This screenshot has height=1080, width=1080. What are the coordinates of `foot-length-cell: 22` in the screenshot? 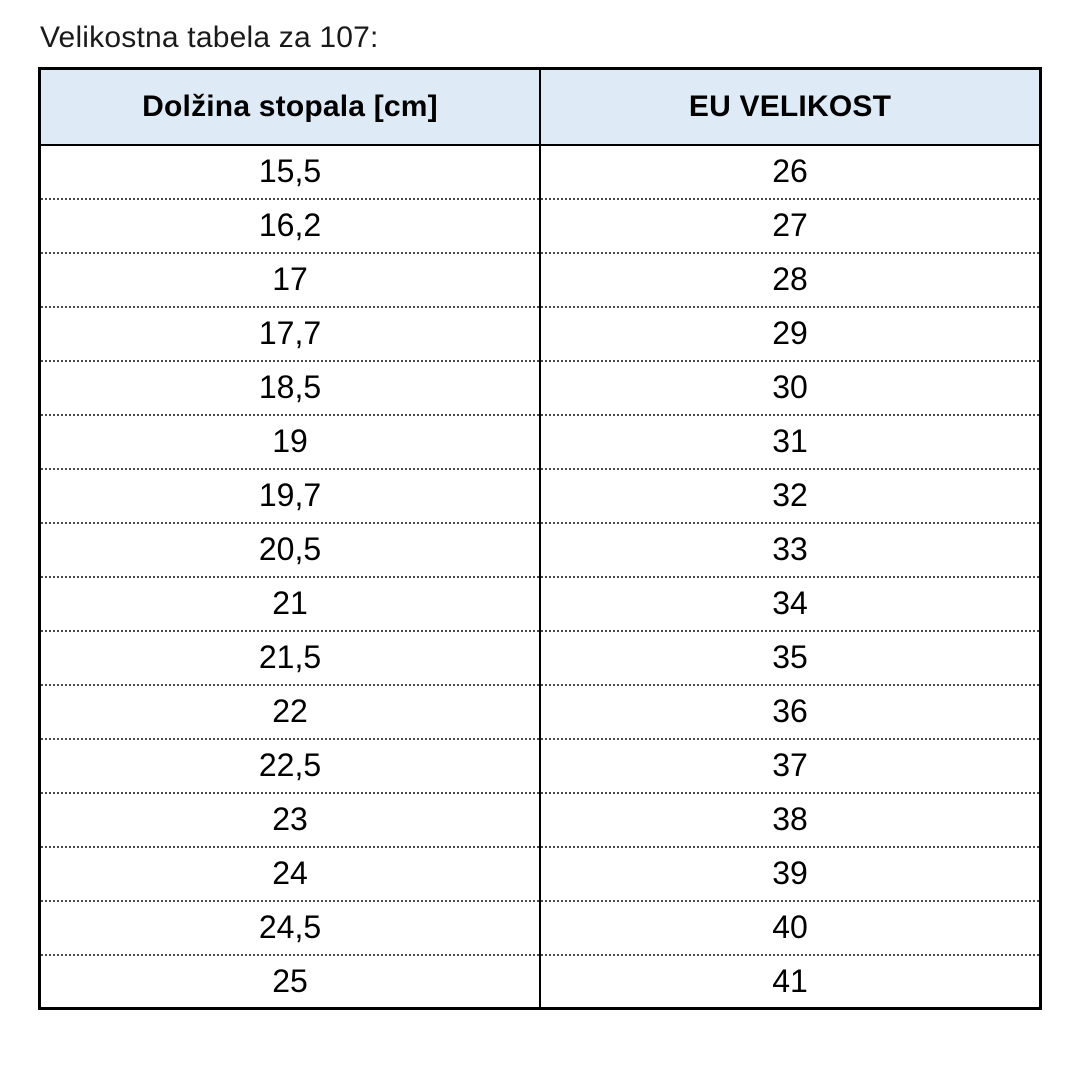 It's located at (289, 711).